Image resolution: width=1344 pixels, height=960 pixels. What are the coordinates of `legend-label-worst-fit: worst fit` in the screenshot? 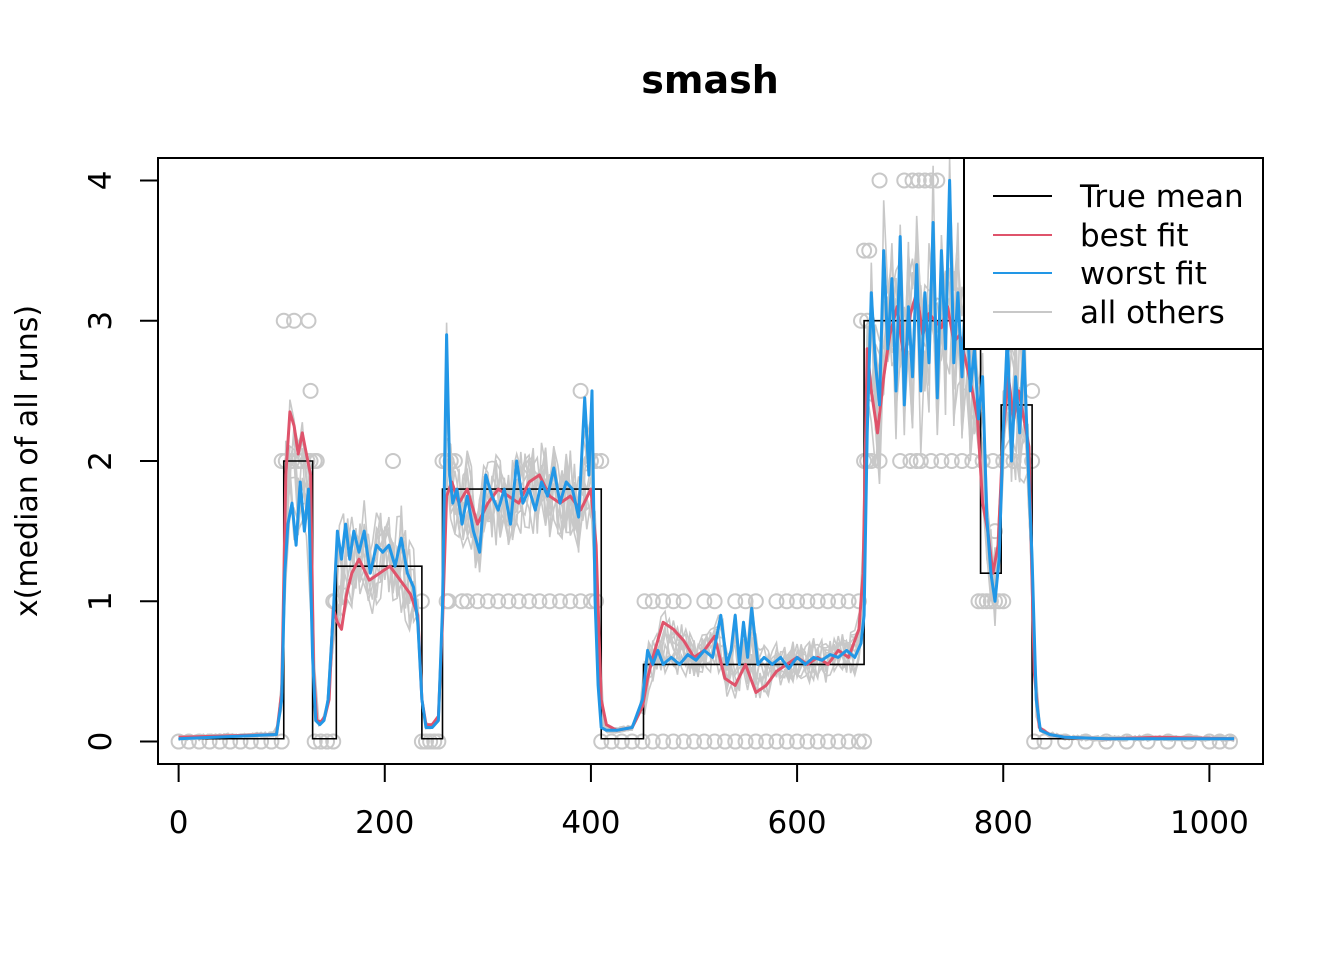 It's located at (1143, 274).